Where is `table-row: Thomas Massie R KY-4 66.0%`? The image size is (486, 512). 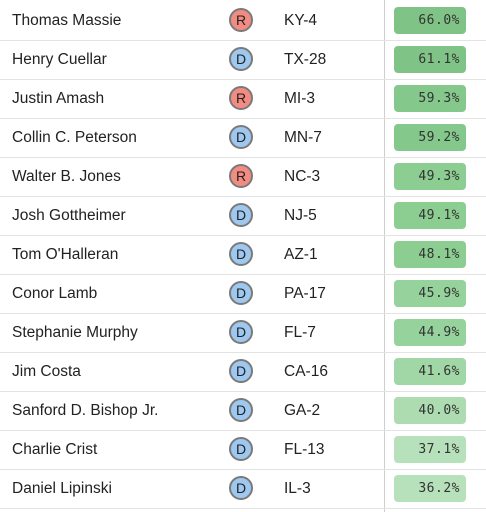 table-row: Thomas Massie R KY-4 66.0% is located at coordinates (243, 21).